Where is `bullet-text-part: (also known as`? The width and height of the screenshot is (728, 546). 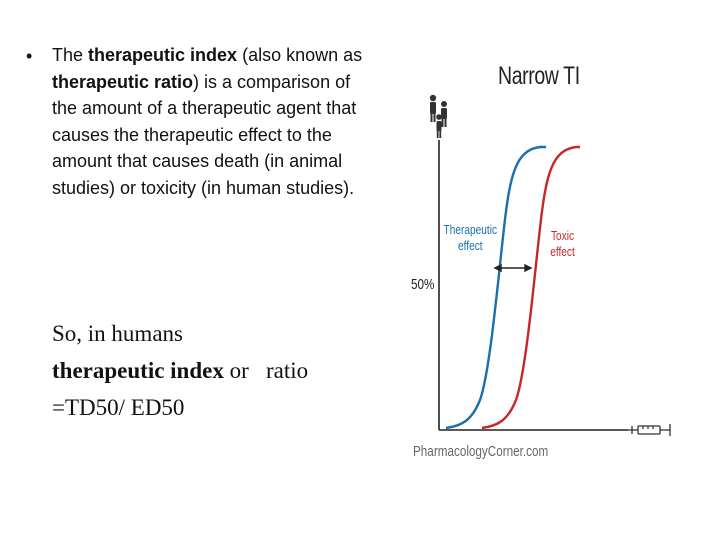 bullet-text-part: (also known as is located at coordinates (300, 55).